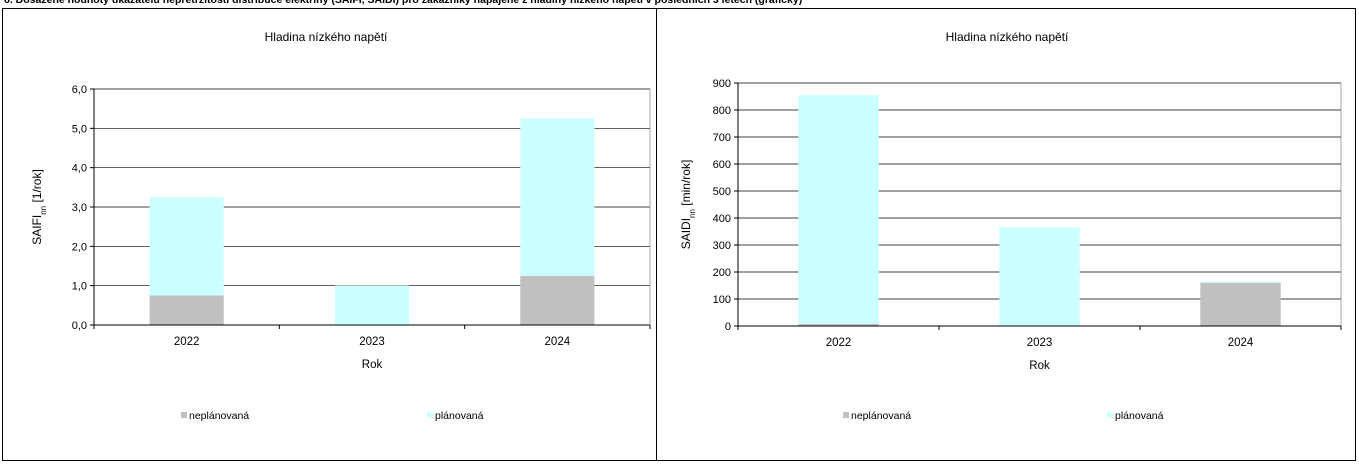 The image size is (1359, 465). Describe the element at coordinates (728, 327) in the screenshot. I see `saidi-y-tick-label: 0` at that location.